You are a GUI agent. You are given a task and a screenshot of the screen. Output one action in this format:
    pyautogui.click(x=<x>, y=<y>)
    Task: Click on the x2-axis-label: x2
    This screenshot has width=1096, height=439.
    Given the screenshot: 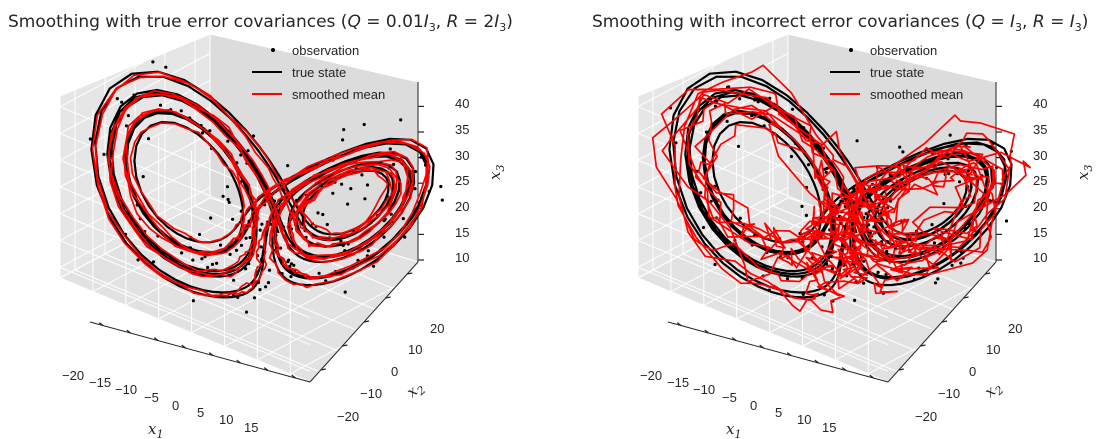 What is the action you would take?
    pyautogui.click(x=993, y=390)
    